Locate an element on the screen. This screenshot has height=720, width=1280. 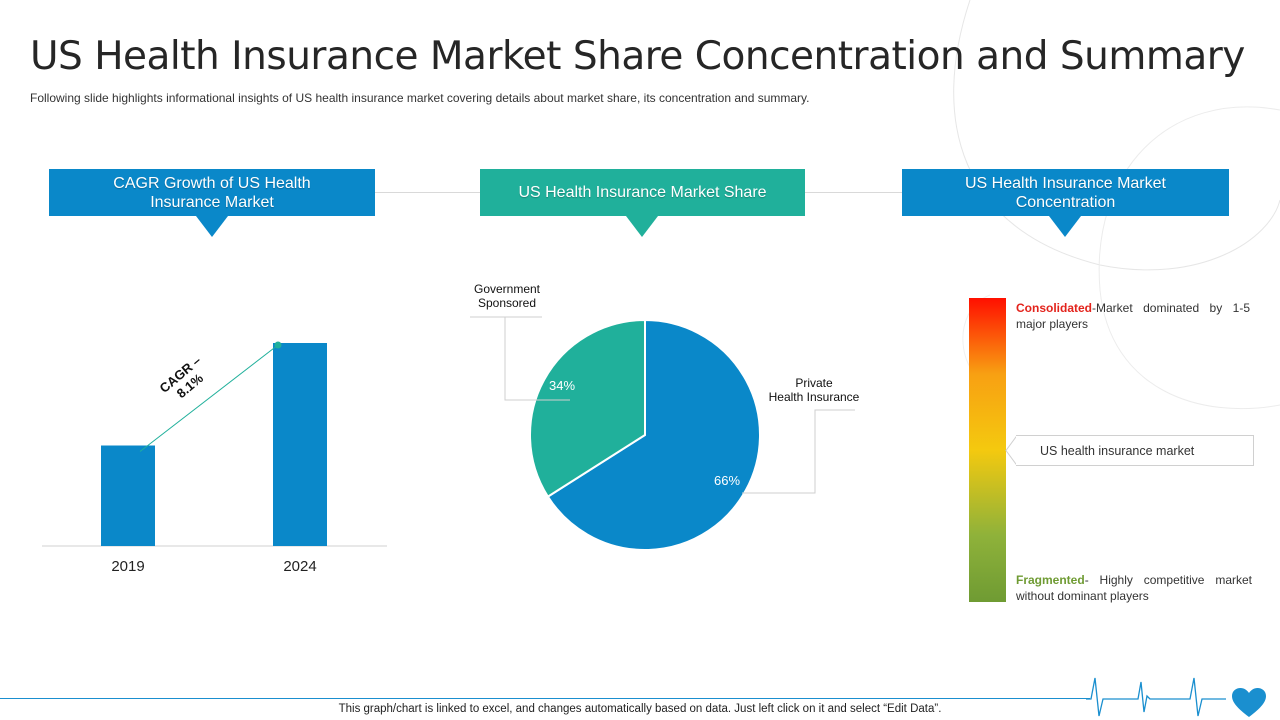
market-marker-callout: US health insurance market is located at coordinates (1135, 450).